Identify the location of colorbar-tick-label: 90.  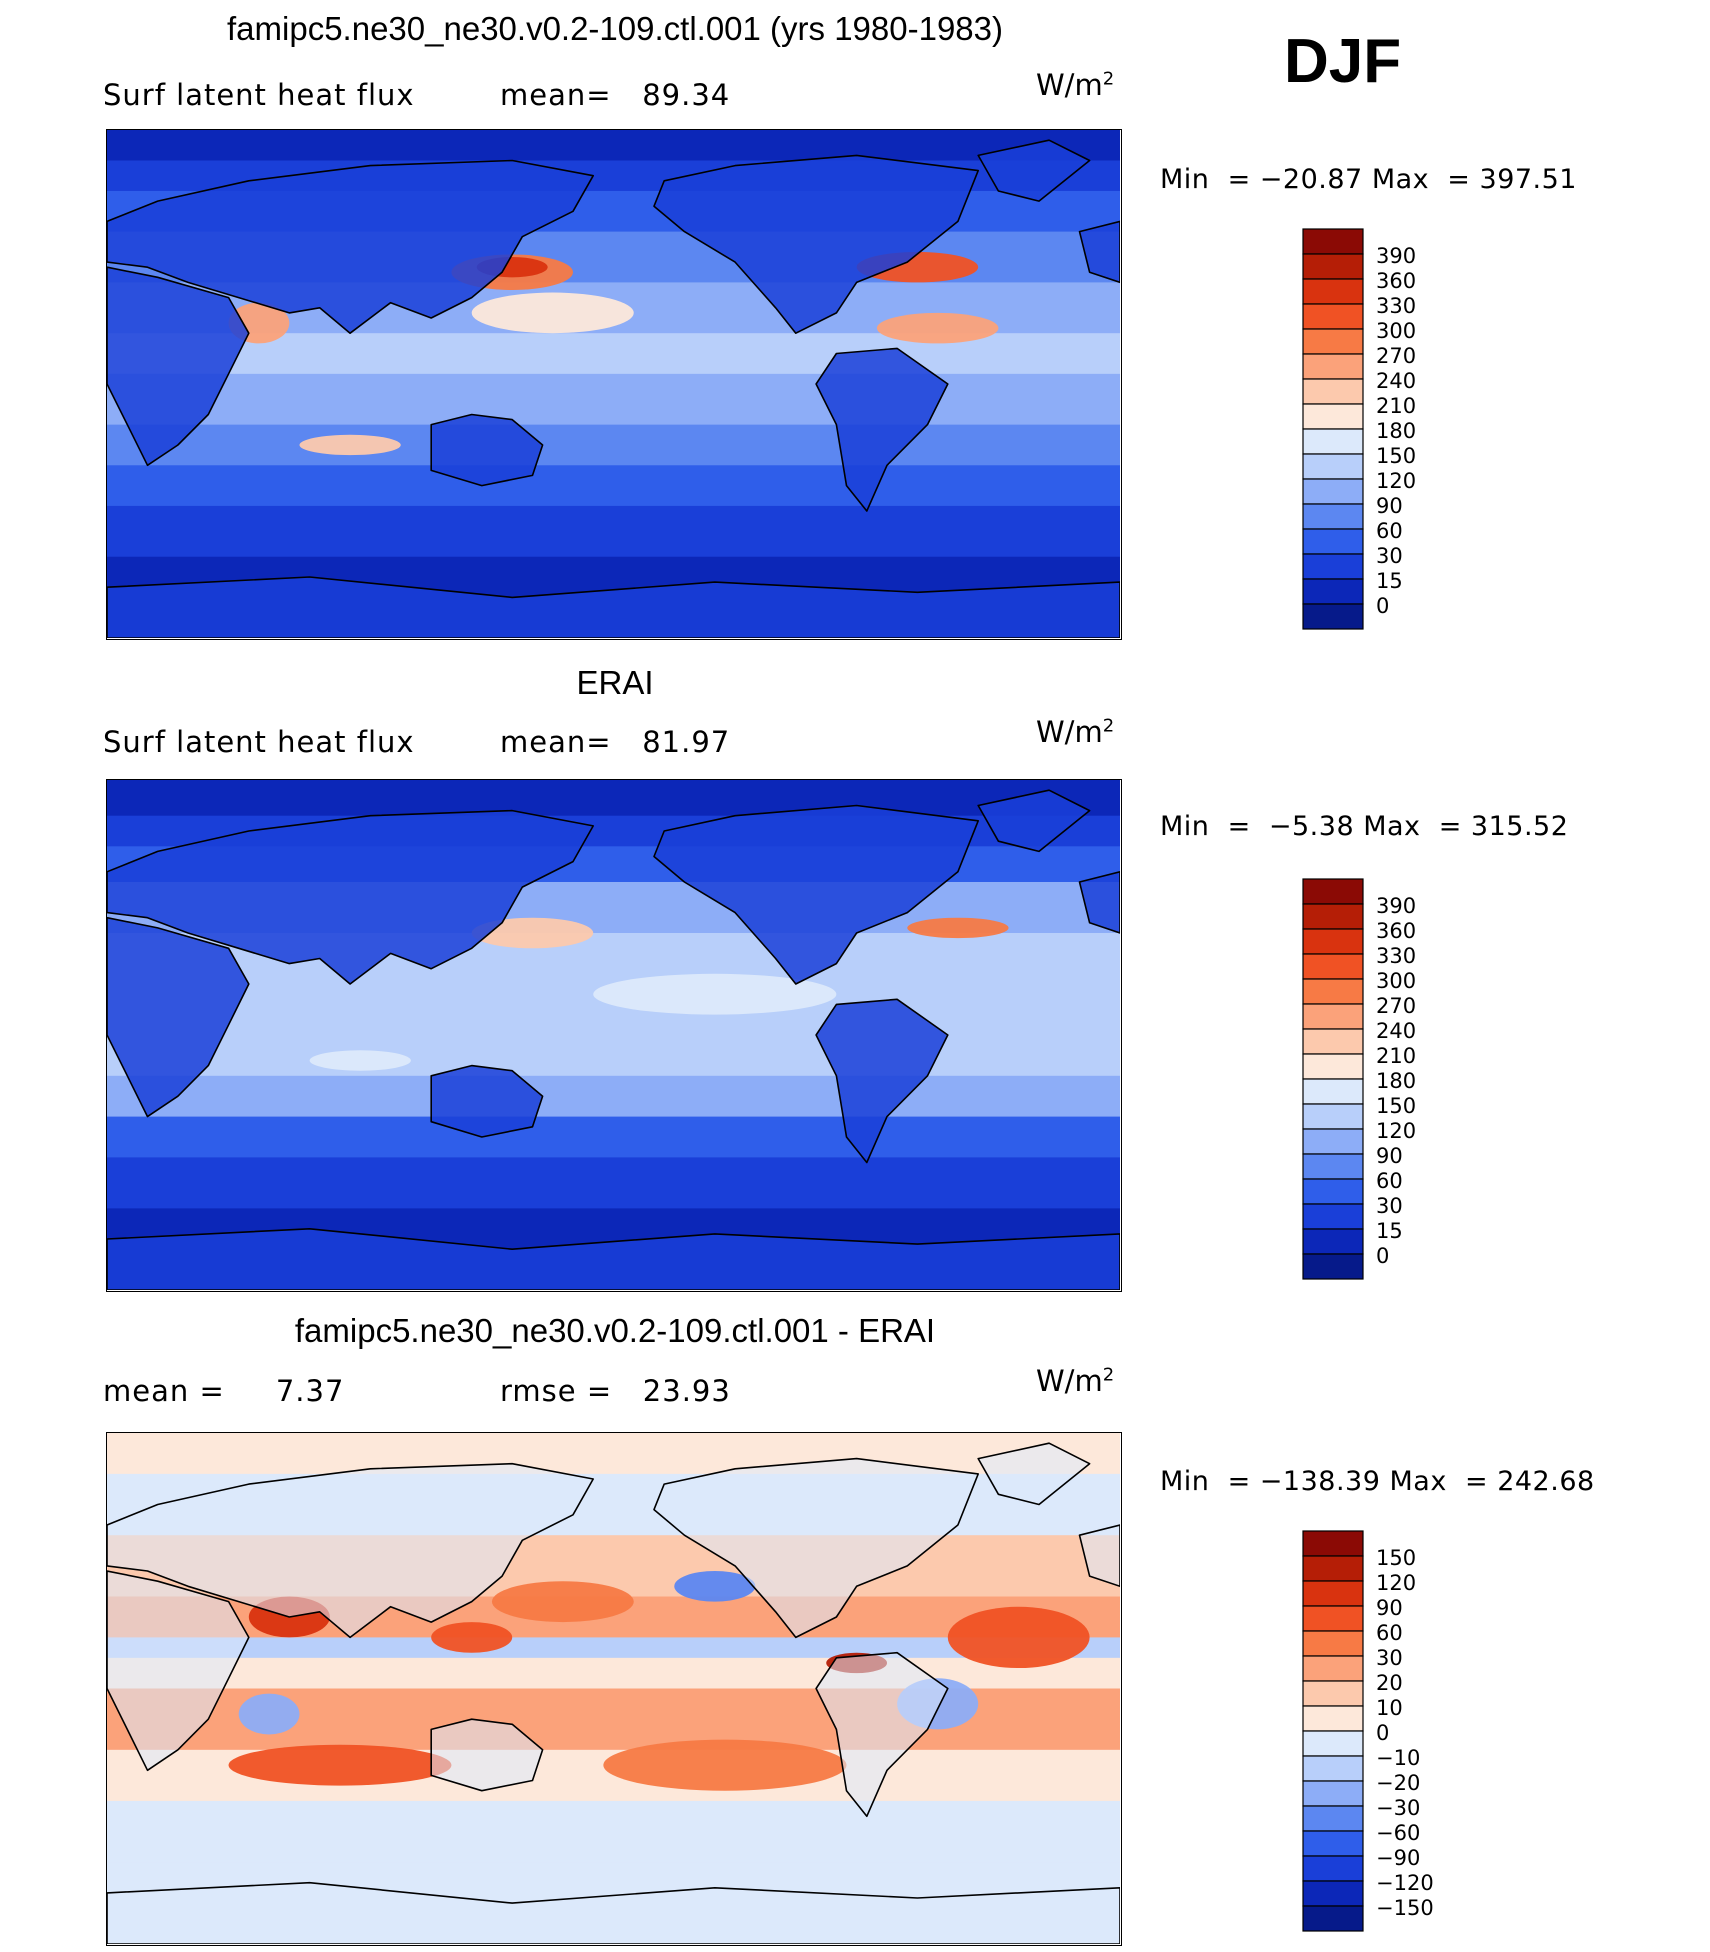
(1389, 1156).